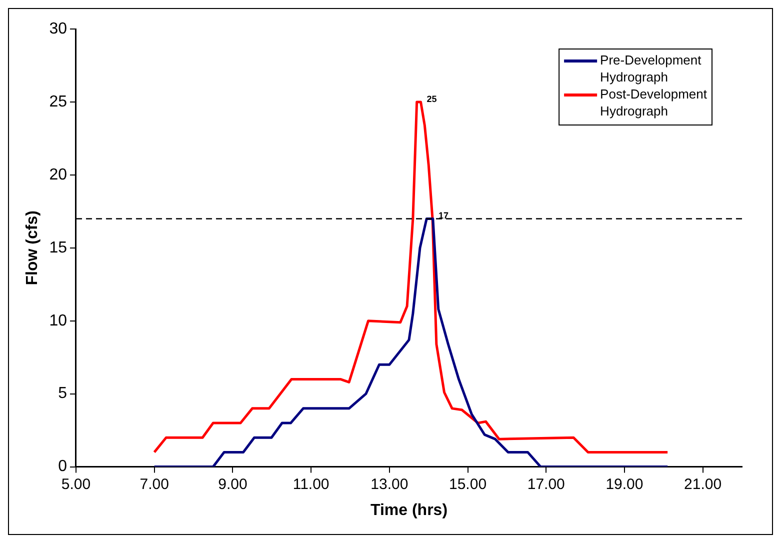 This screenshot has height=543, width=781. I want to click on y-axis-title: Flow (cfs), so click(33, 248).